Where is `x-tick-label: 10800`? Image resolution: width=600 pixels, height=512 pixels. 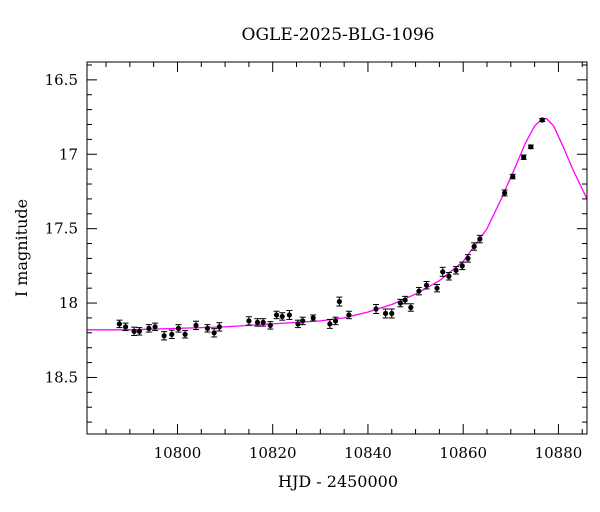
x-tick-label: 10800 is located at coordinates (178, 453).